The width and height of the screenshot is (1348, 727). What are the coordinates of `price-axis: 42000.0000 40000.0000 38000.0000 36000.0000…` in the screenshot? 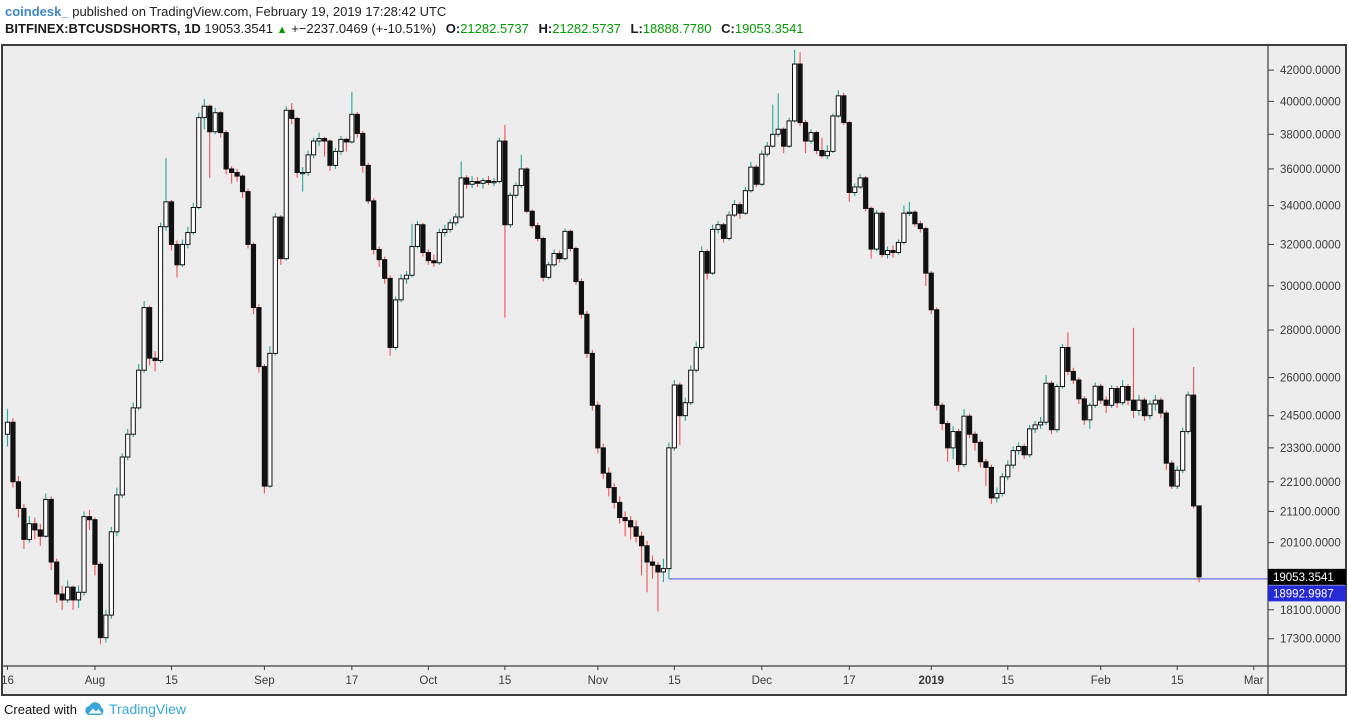 It's located at (1304, 355).